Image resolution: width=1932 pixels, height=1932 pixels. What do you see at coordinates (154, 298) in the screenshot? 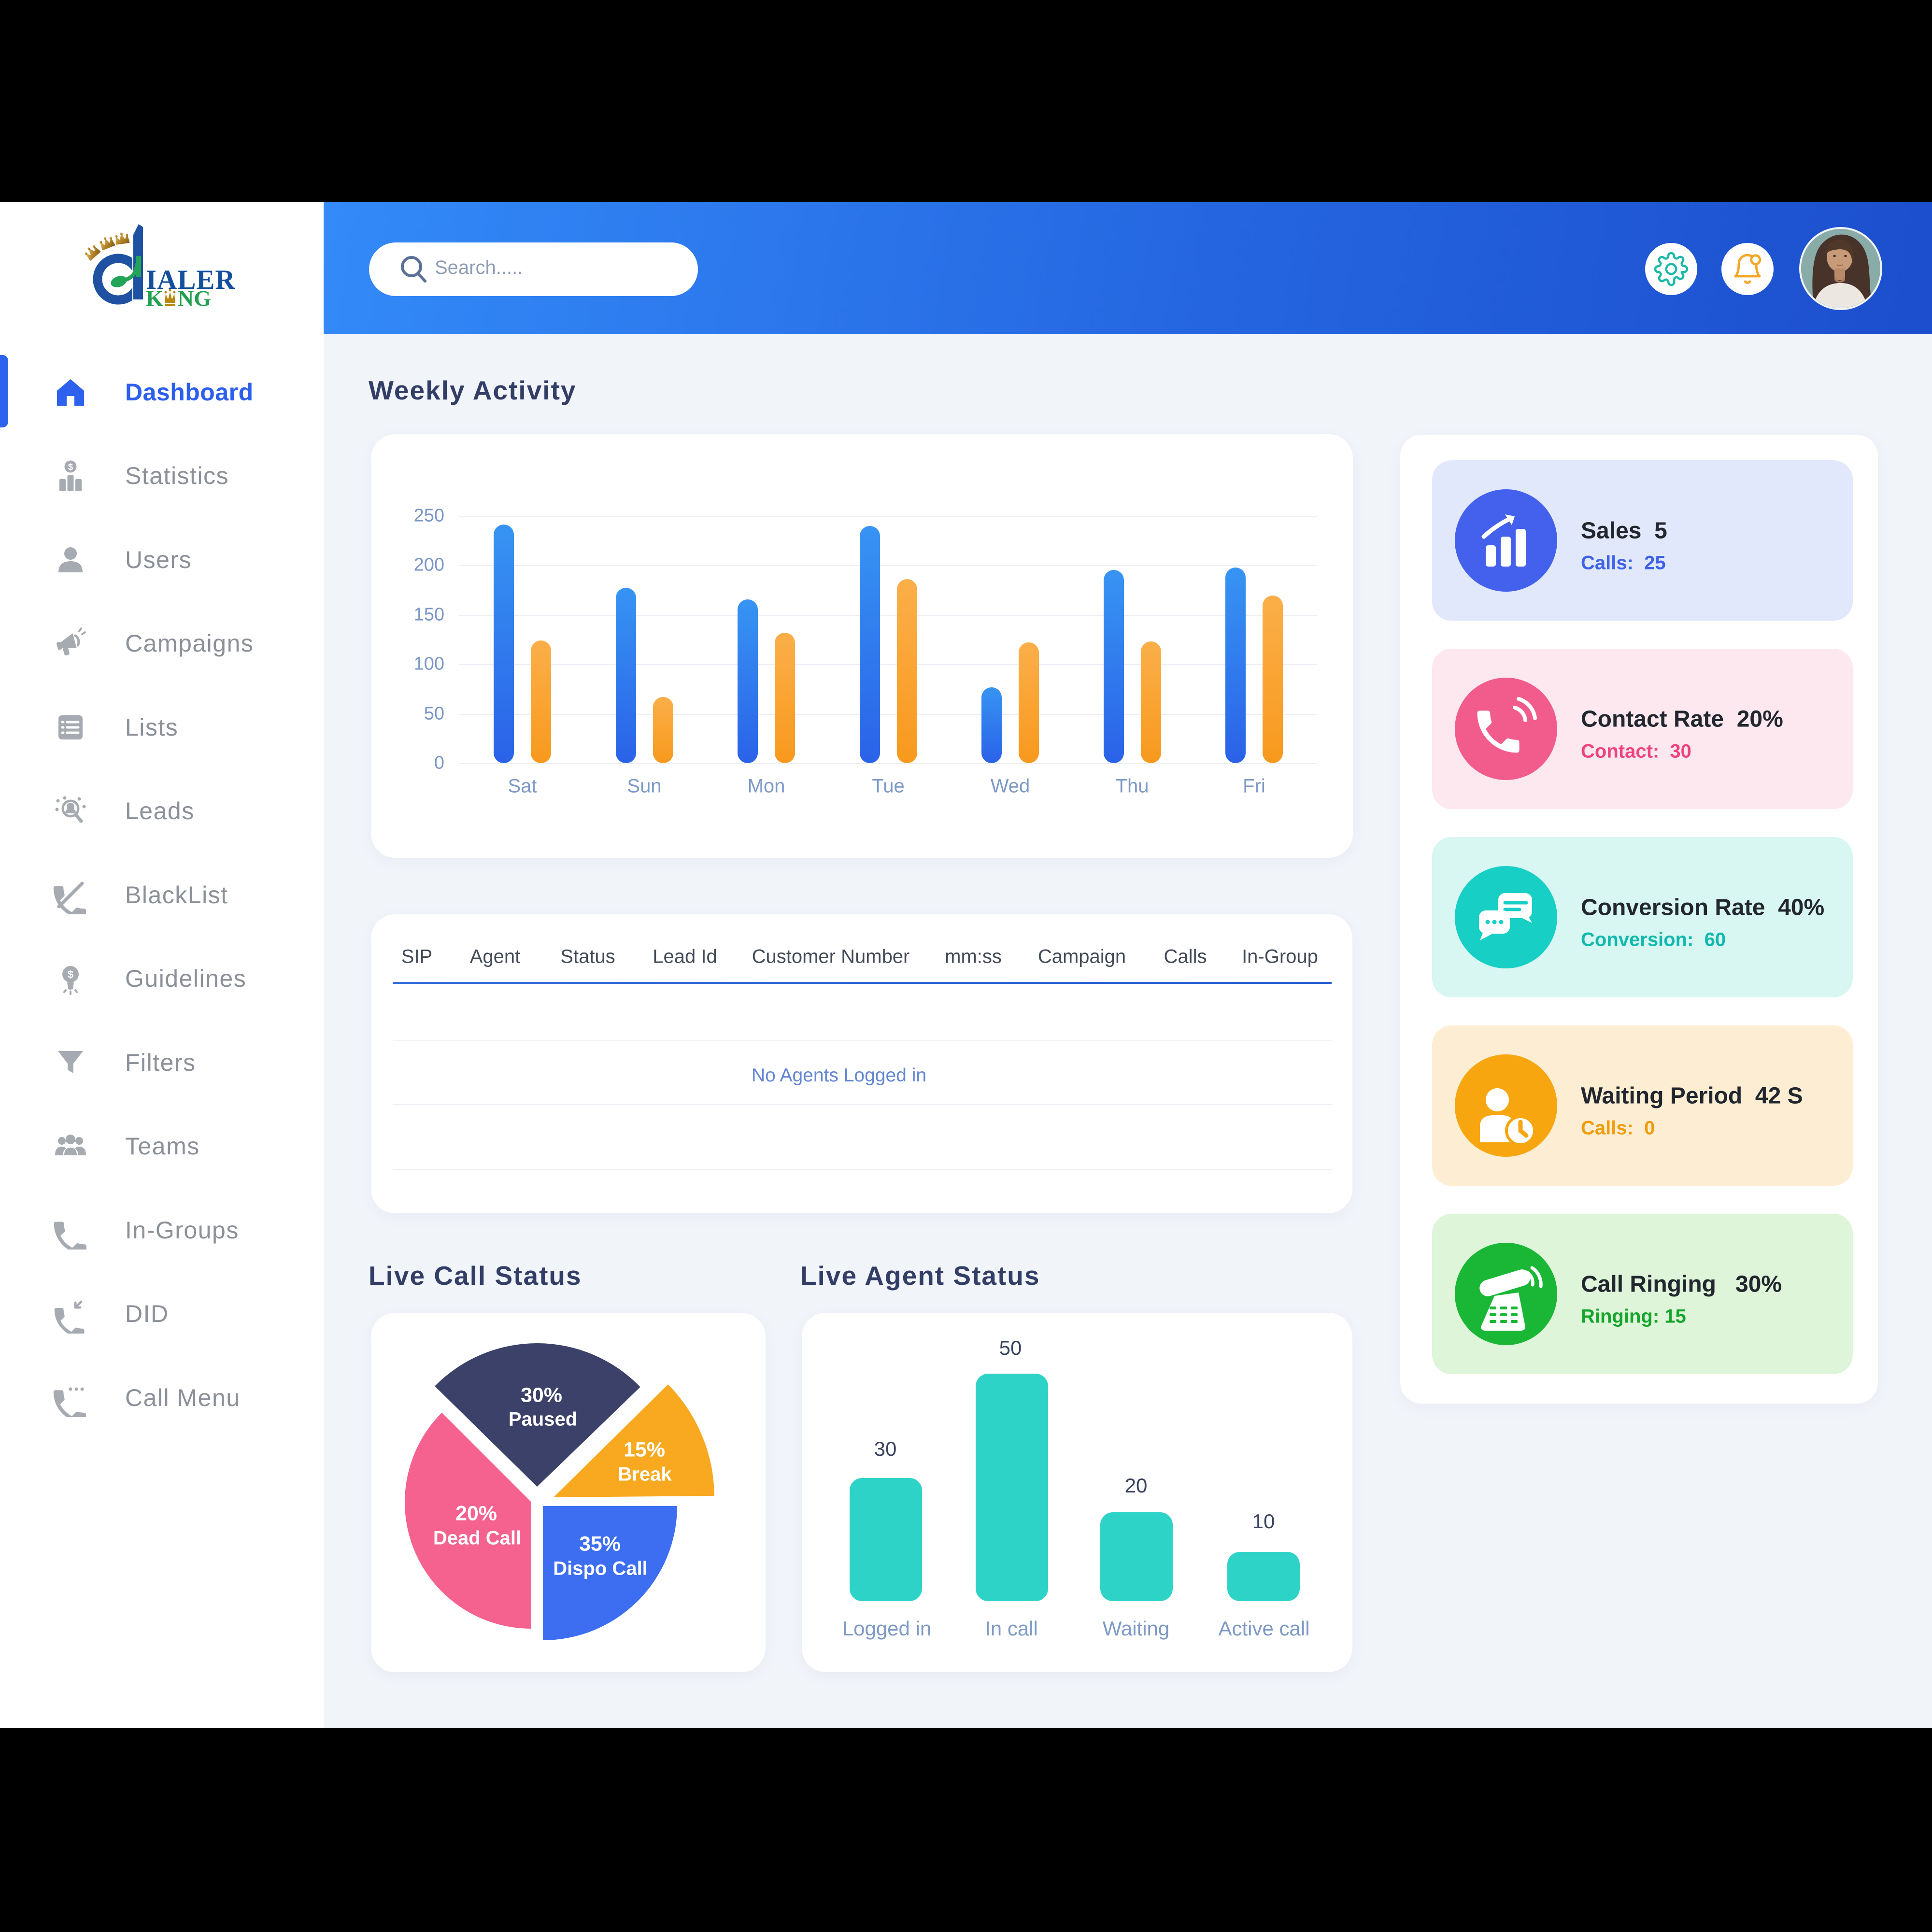
I see `svg-text: K` at bounding box center [154, 298].